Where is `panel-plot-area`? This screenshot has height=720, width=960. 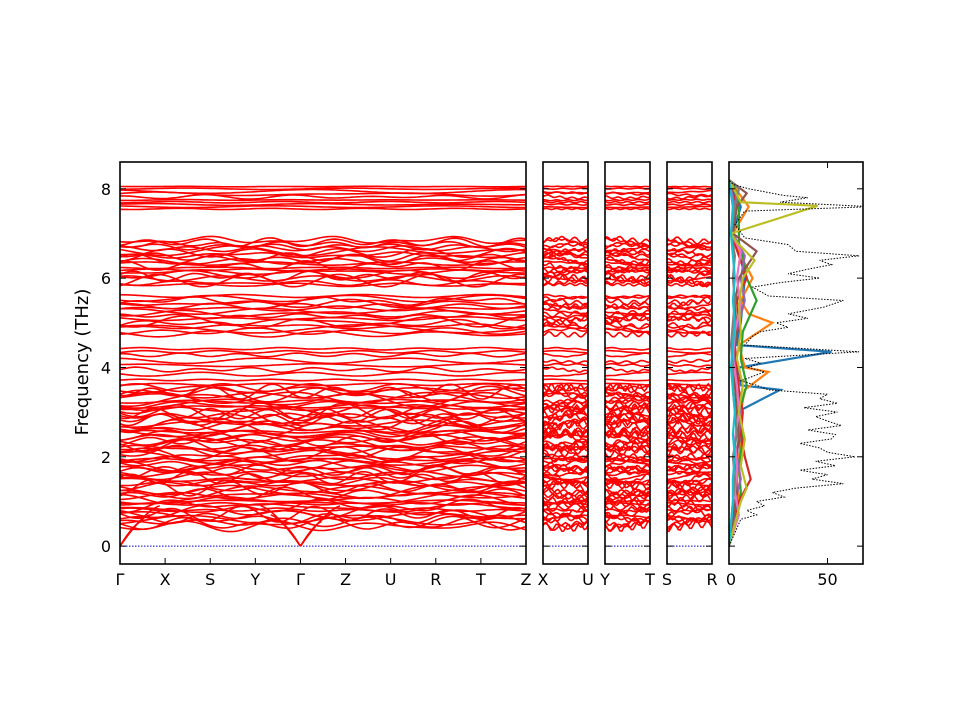
panel-plot-area is located at coordinates (627, 366).